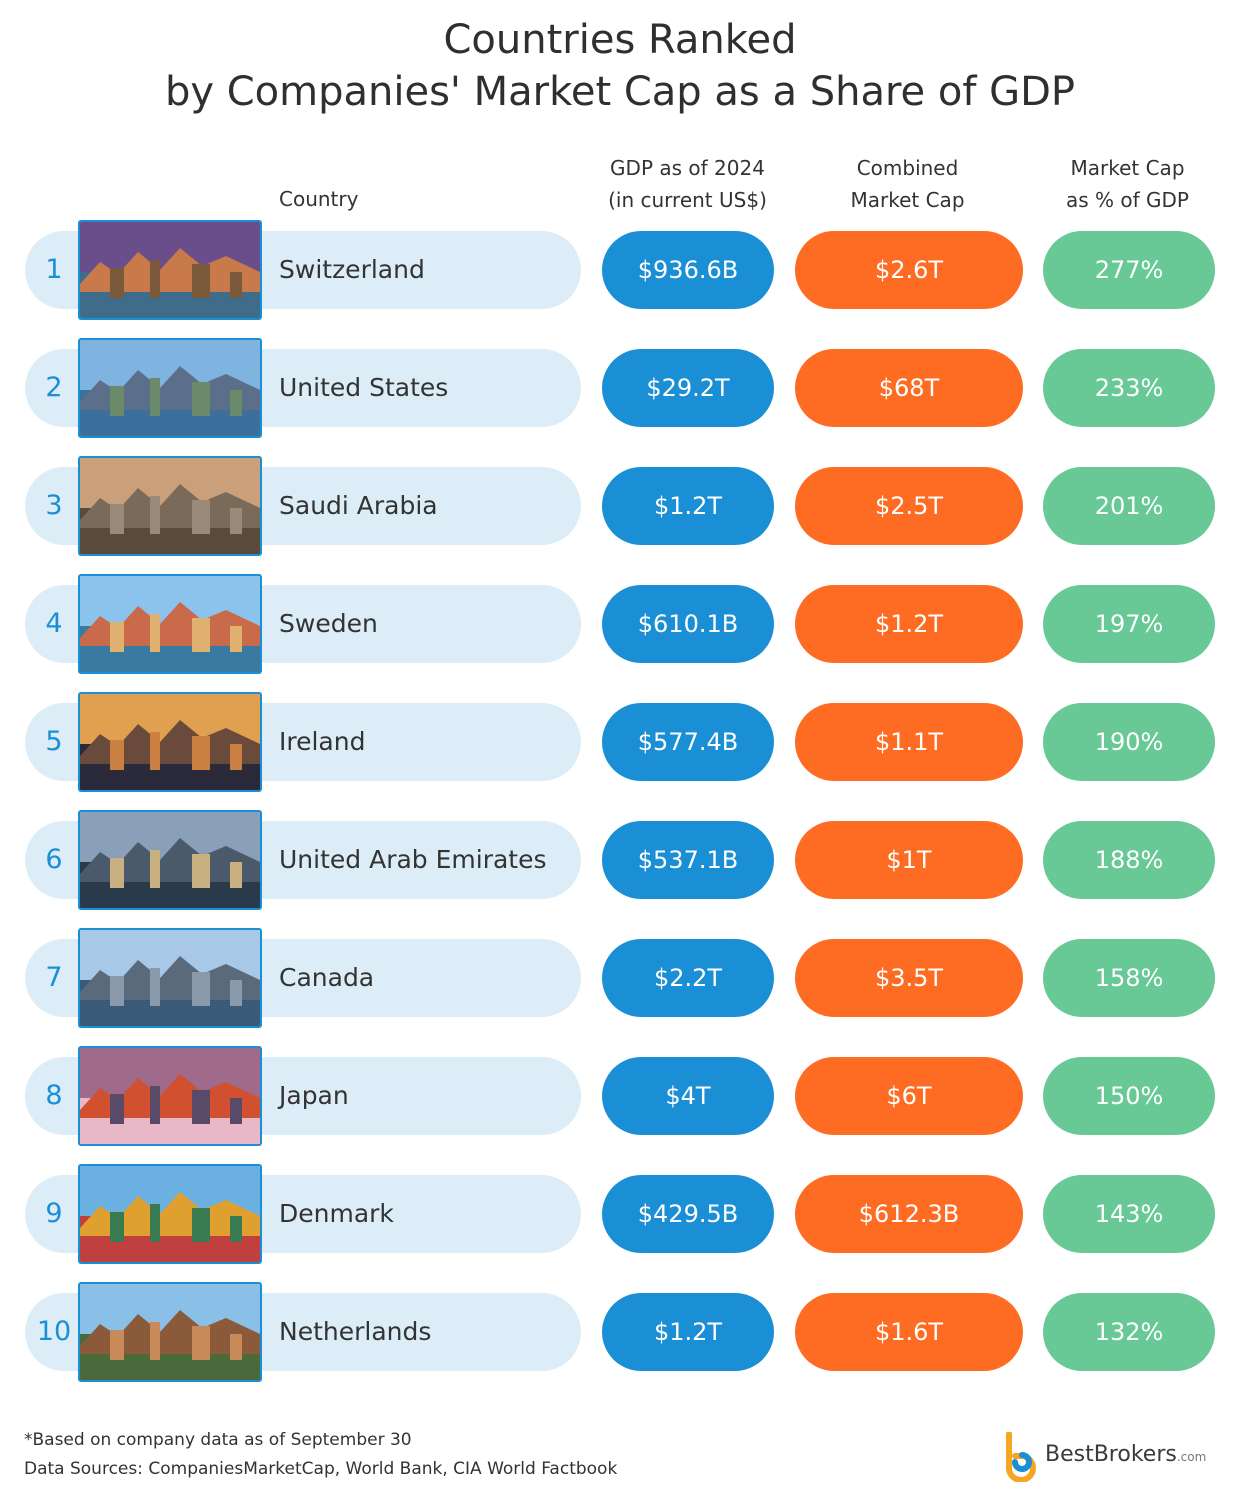 This screenshot has width=1240, height=1506. I want to click on rank-number: 6, so click(54, 859).